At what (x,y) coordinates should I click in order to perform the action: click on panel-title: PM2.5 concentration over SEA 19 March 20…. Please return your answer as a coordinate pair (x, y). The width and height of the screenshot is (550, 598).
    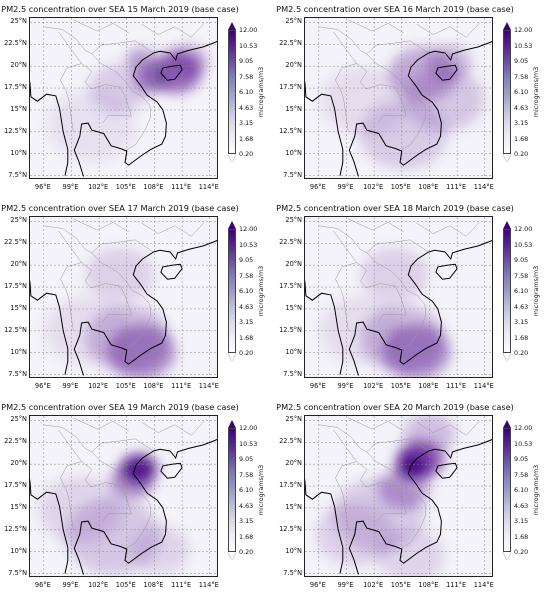
    Looking at the image, I should click on (120, 407).